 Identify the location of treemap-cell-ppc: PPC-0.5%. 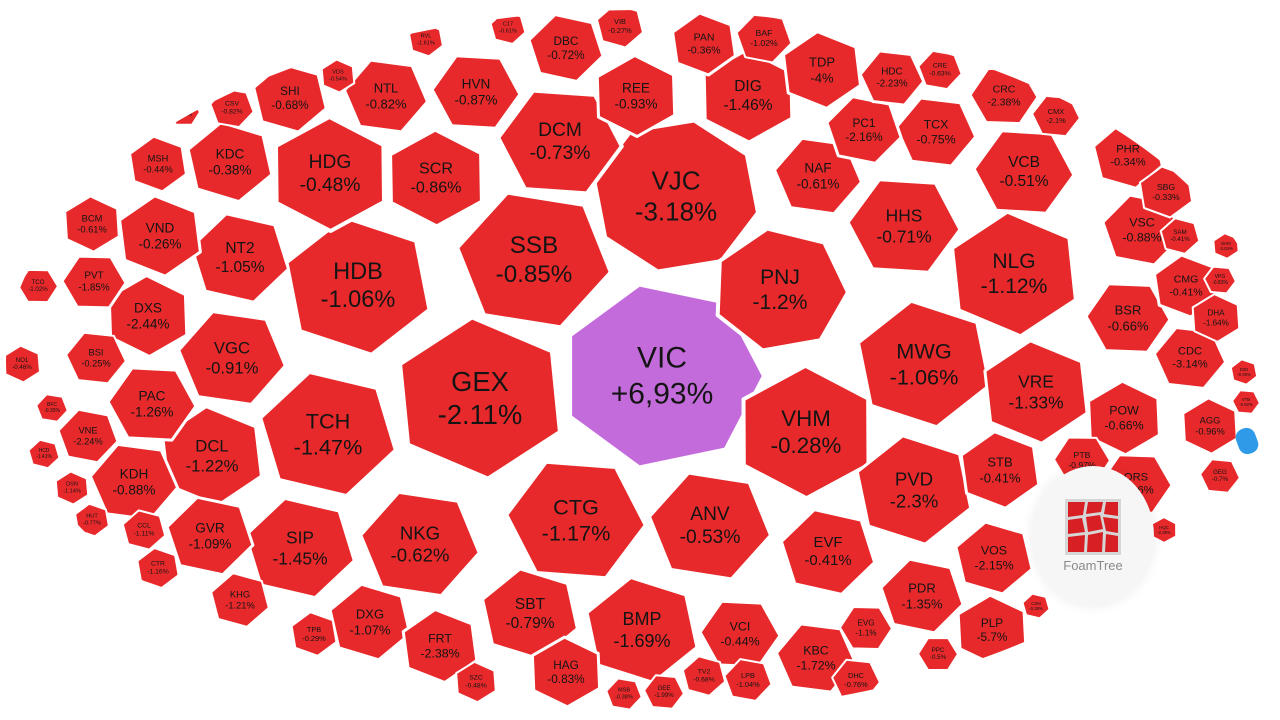
(938, 654).